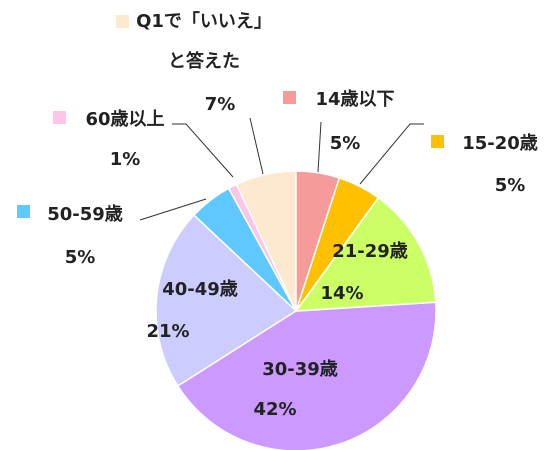  Describe the element at coordinates (200, 289) in the screenshot. I see `slice-label: 40-49歳` at that location.